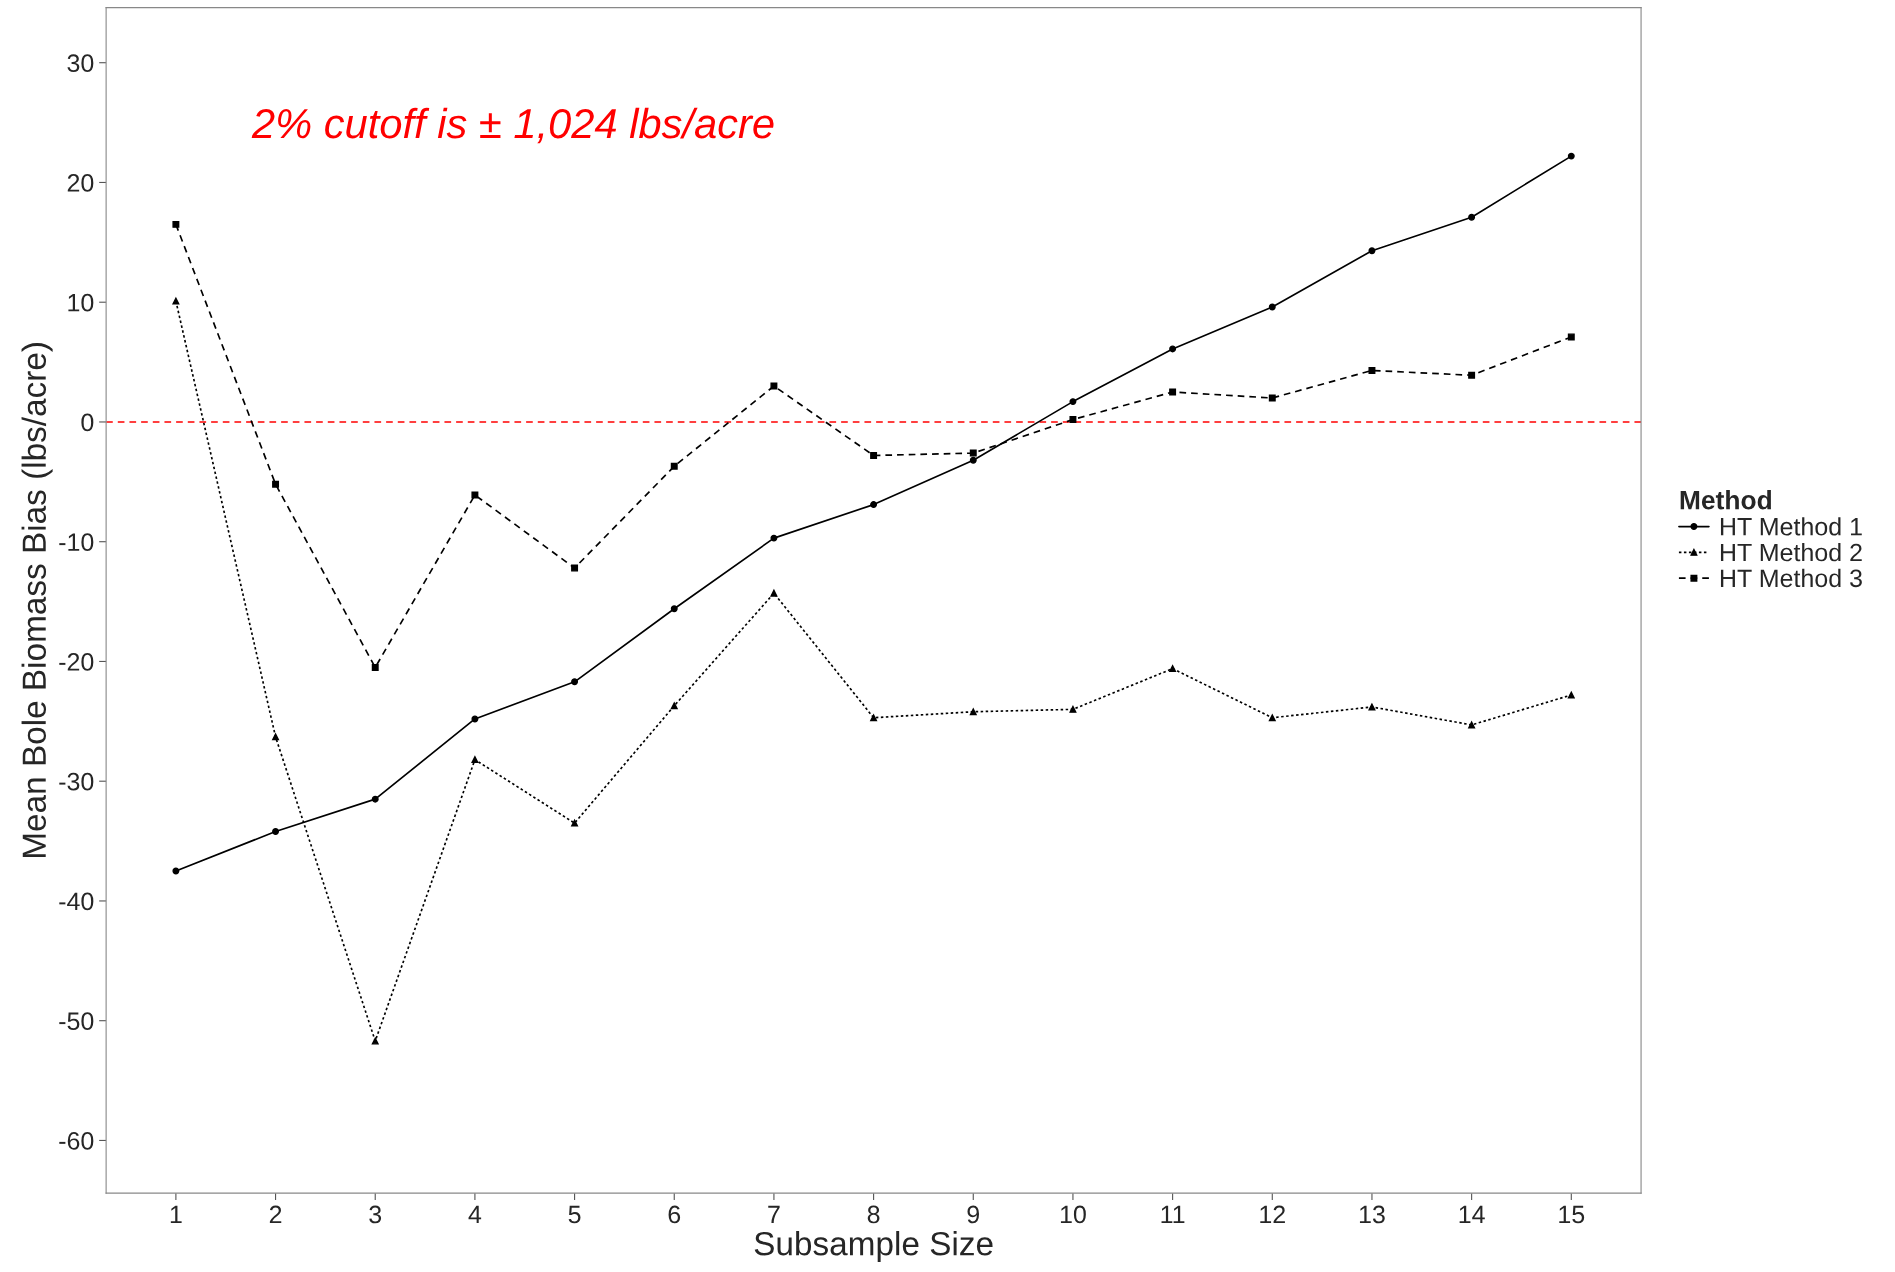 The width and height of the screenshot is (1895, 1272). I want to click on x-tick-label: 12, so click(1272, 1214).